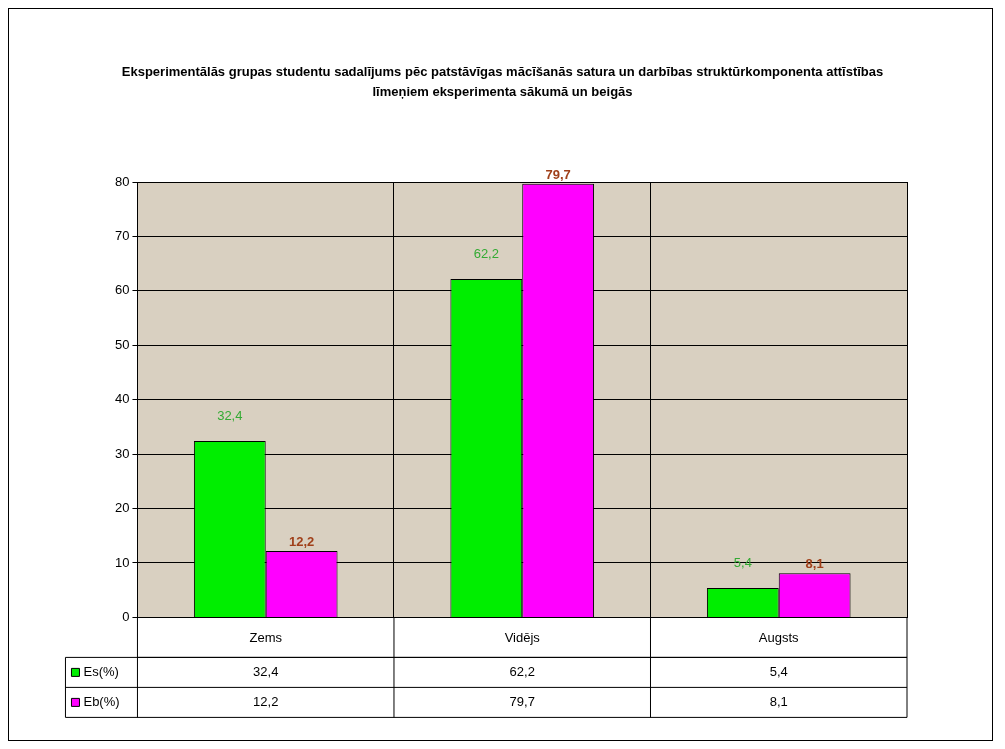 The height and width of the screenshot is (749, 1005). Describe the element at coordinates (122, 399) in the screenshot. I see `y-tick-label: 40` at that location.